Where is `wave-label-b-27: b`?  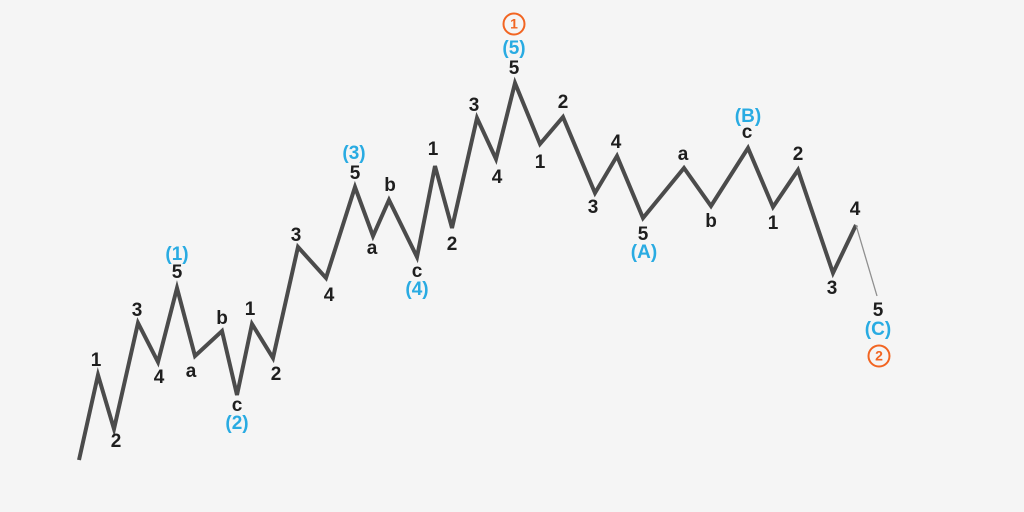 wave-label-b-27: b is located at coordinates (711, 221).